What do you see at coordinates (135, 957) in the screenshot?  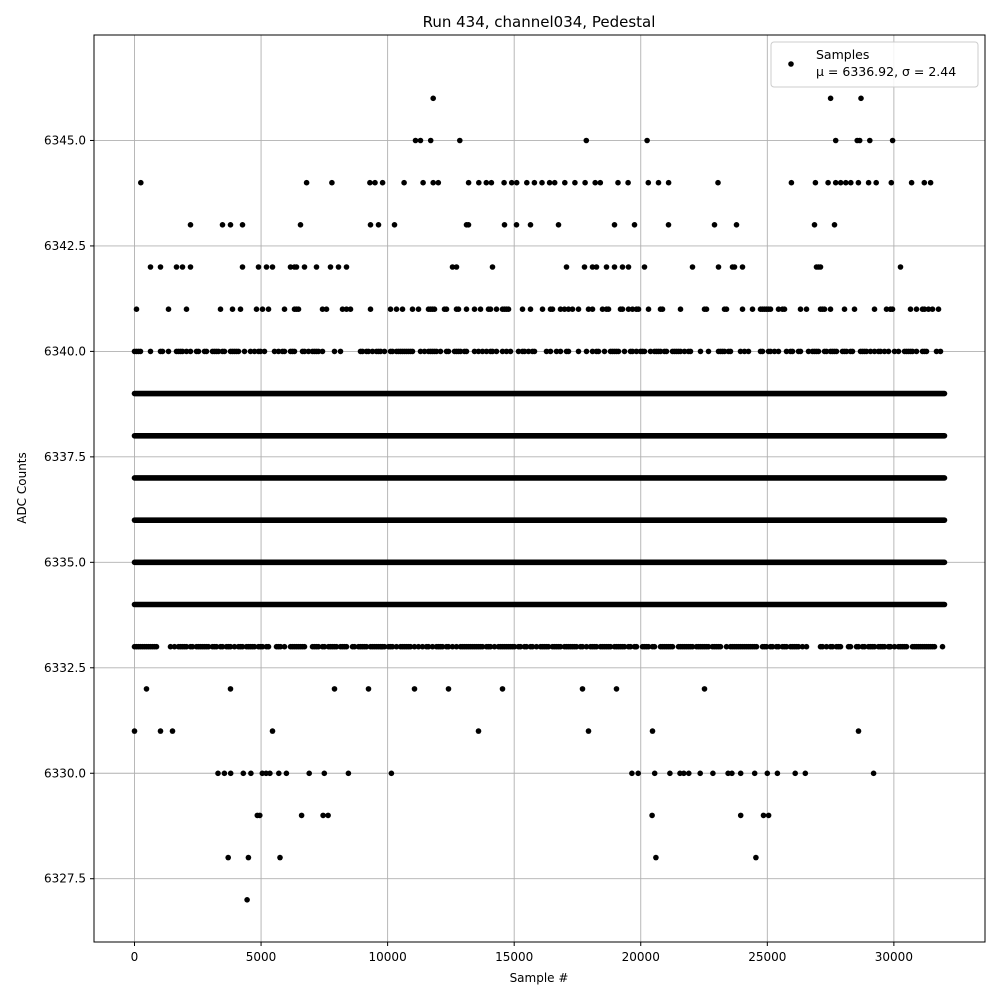 I see `x-tick-label: 0` at bounding box center [135, 957].